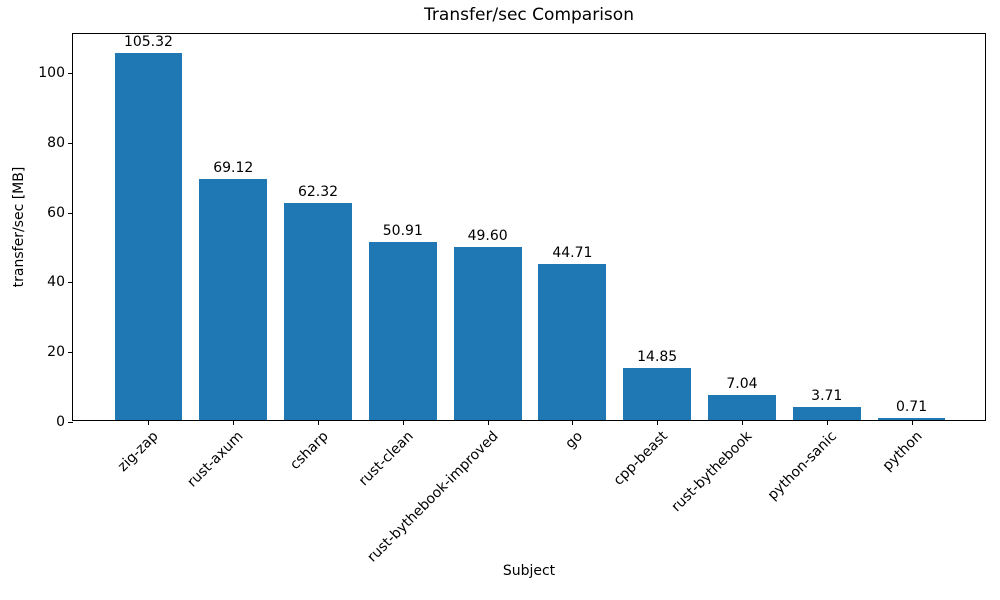  I want to click on bar-value-label: 44.71, so click(572, 253).